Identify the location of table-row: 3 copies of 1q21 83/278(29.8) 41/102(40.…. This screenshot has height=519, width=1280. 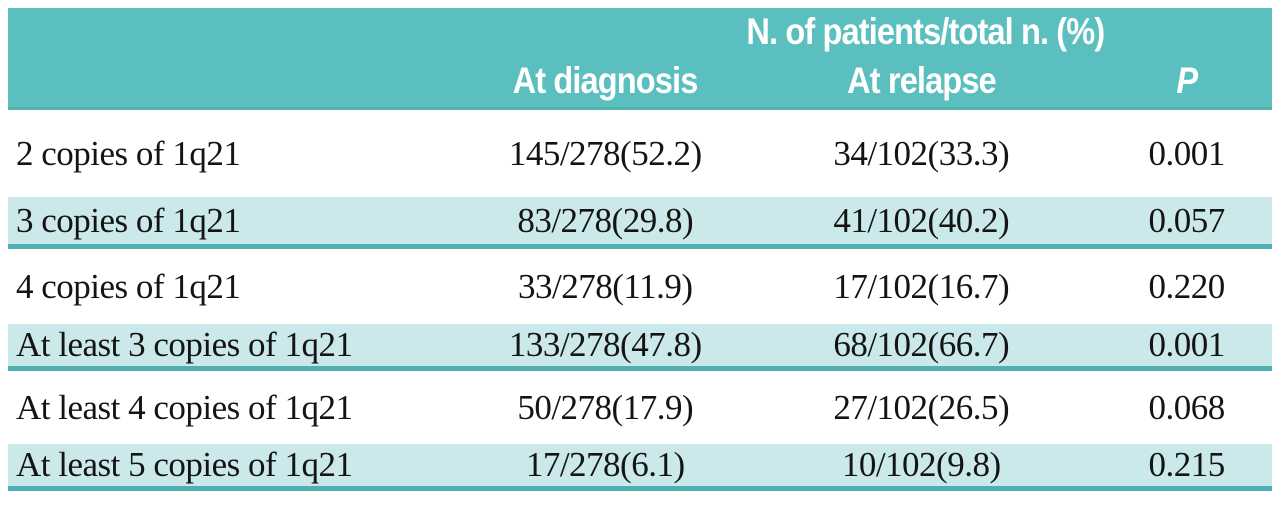
(640, 221).